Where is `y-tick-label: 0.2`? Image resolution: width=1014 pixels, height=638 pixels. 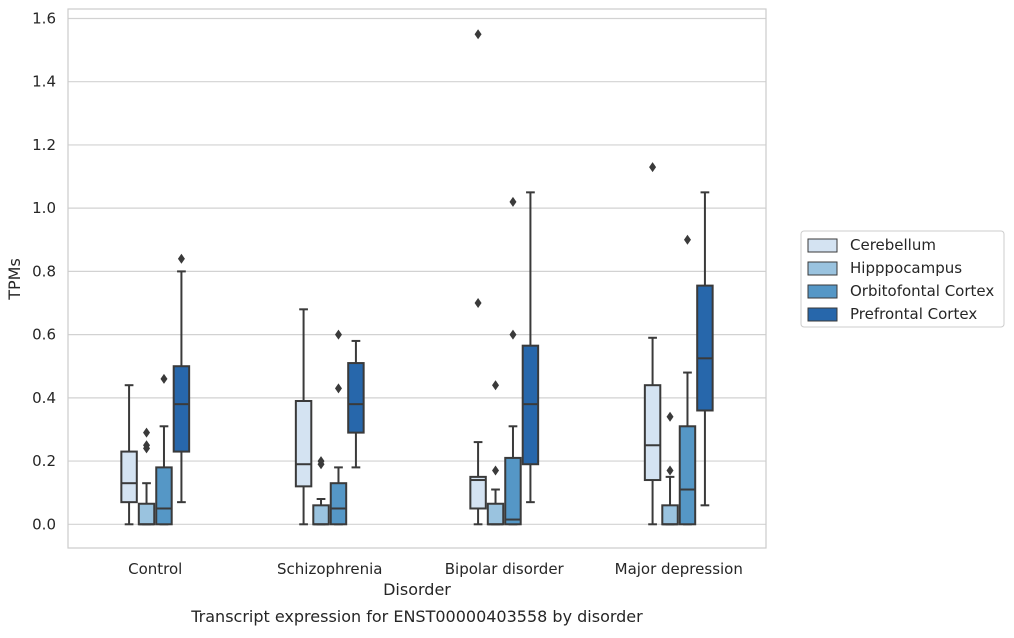
y-tick-label: 0.2 is located at coordinates (44, 461).